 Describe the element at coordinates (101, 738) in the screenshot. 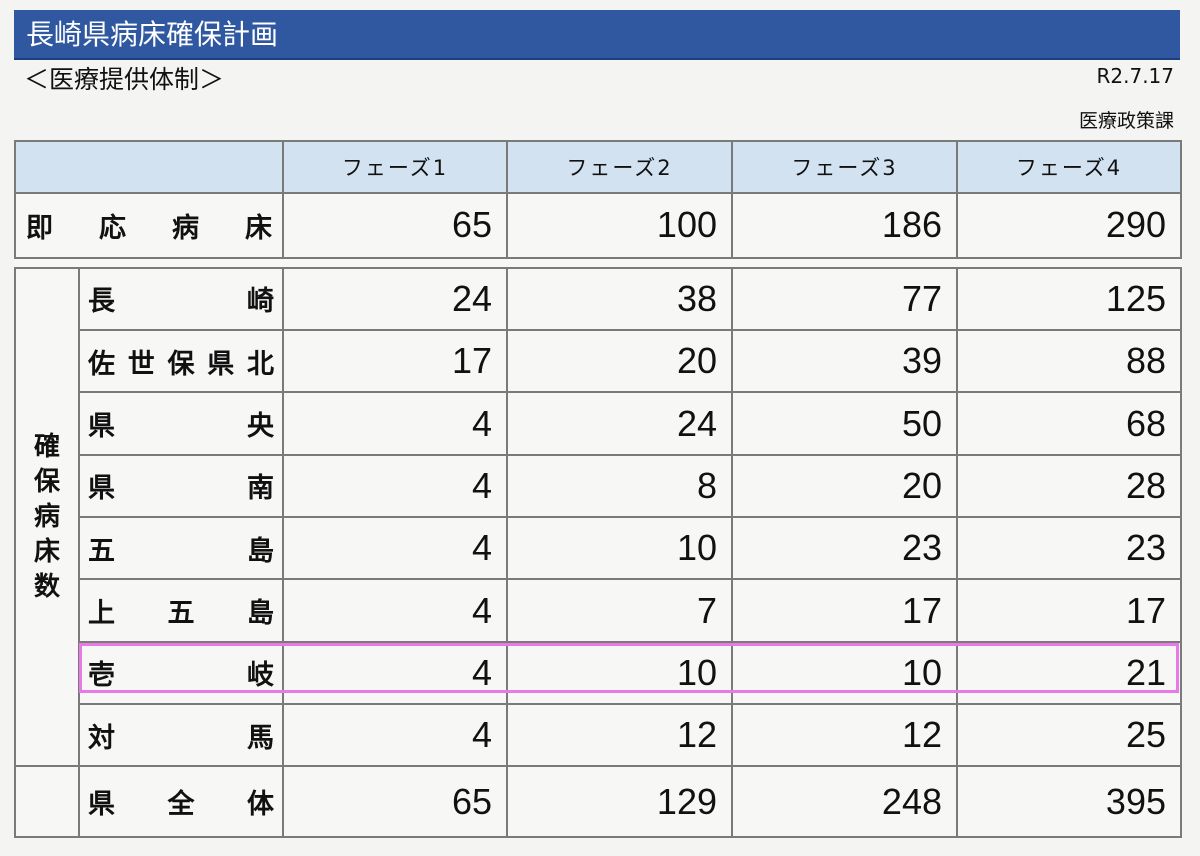

I see `label-char: 対` at that location.